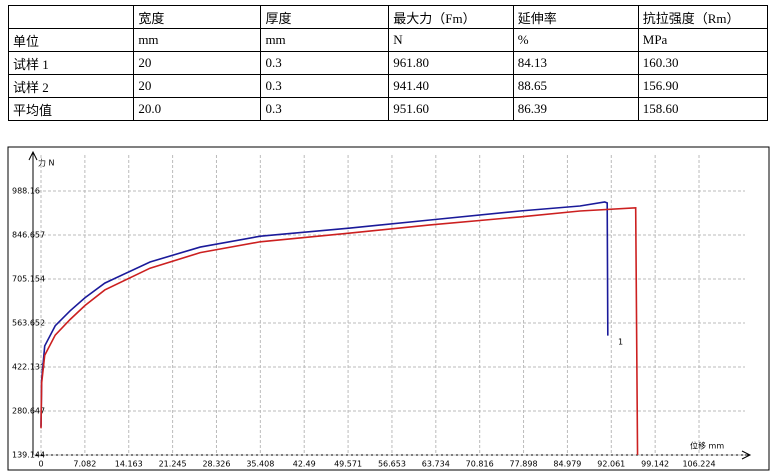 The image size is (774, 475). Describe the element at coordinates (703, 40) in the screenshot. I see `cell: MPa` at that location.